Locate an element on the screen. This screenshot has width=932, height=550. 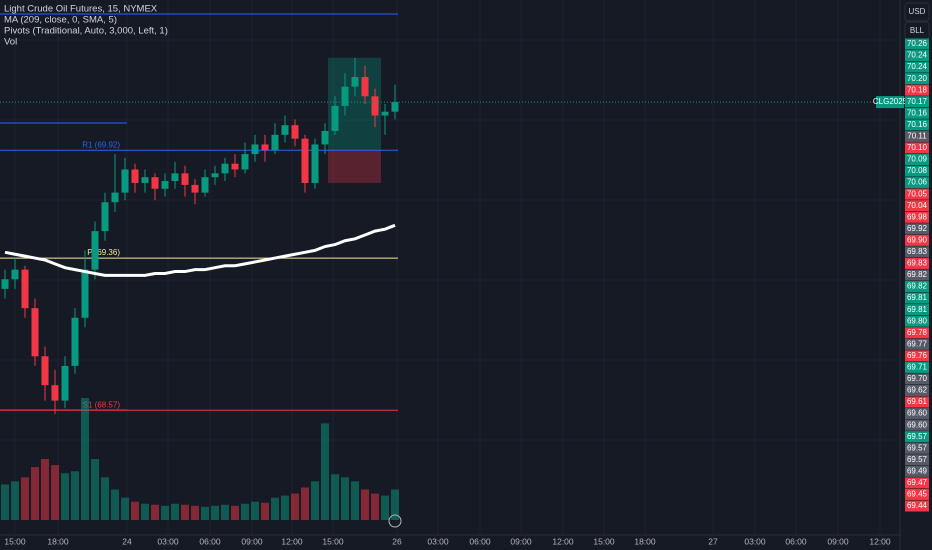
price-label: 69.45 is located at coordinates (917, 494).